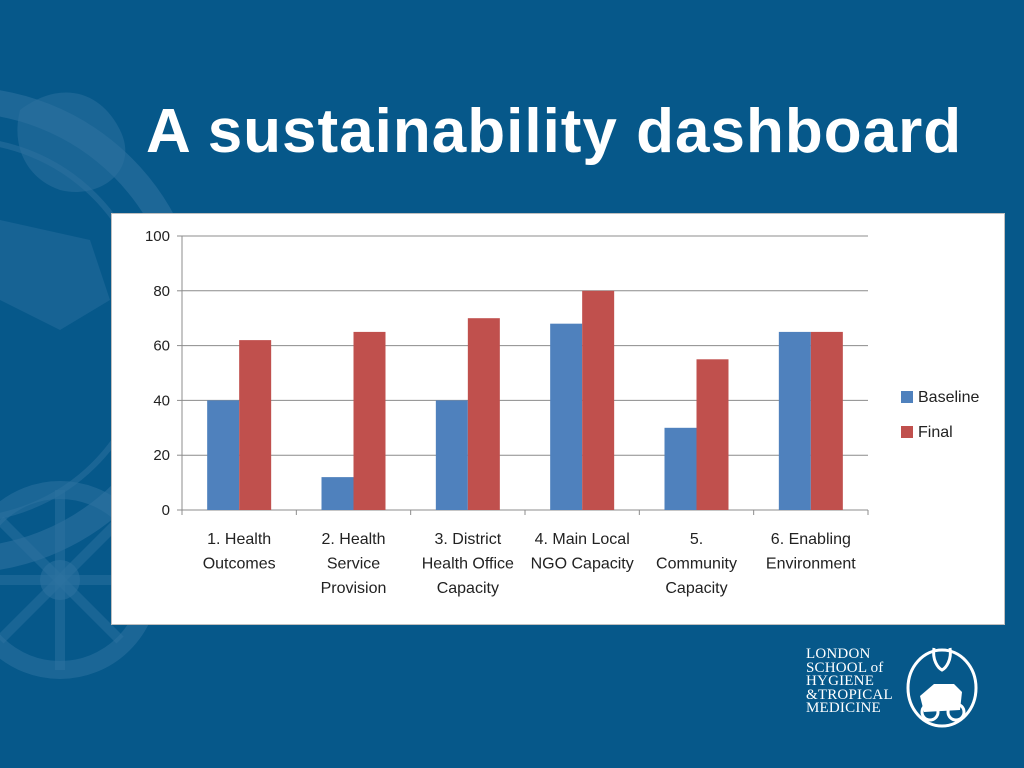 The height and width of the screenshot is (768, 1024). What do you see at coordinates (239, 552) in the screenshot?
I see `x-category-label: 1. Health Outcomes` at bounding box center [239, 552].